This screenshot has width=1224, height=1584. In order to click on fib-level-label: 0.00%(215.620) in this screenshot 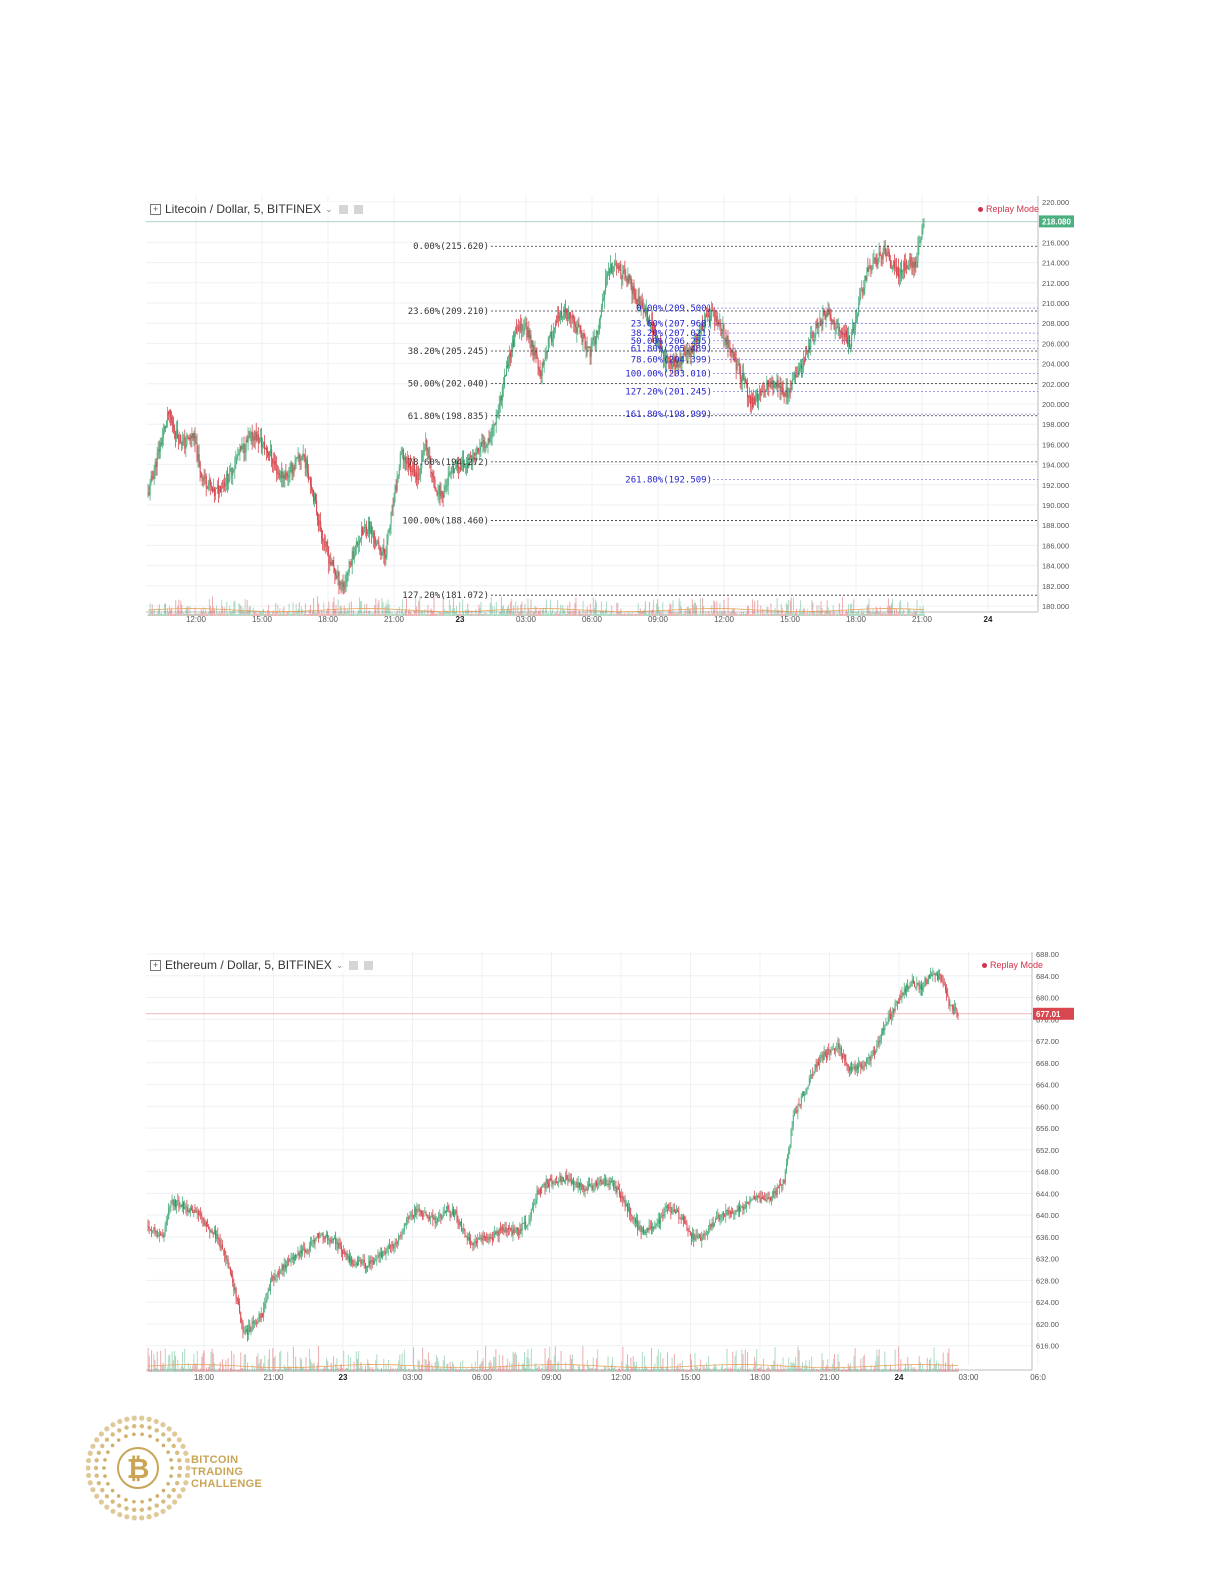, I will do `click(451, 247)`.